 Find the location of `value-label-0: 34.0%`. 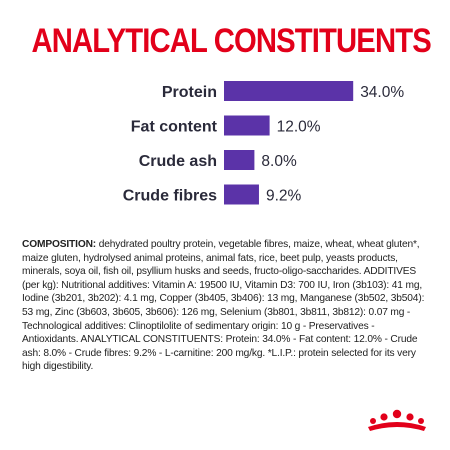

value-label-0: 34.0% is located at coordinates (382, 92).